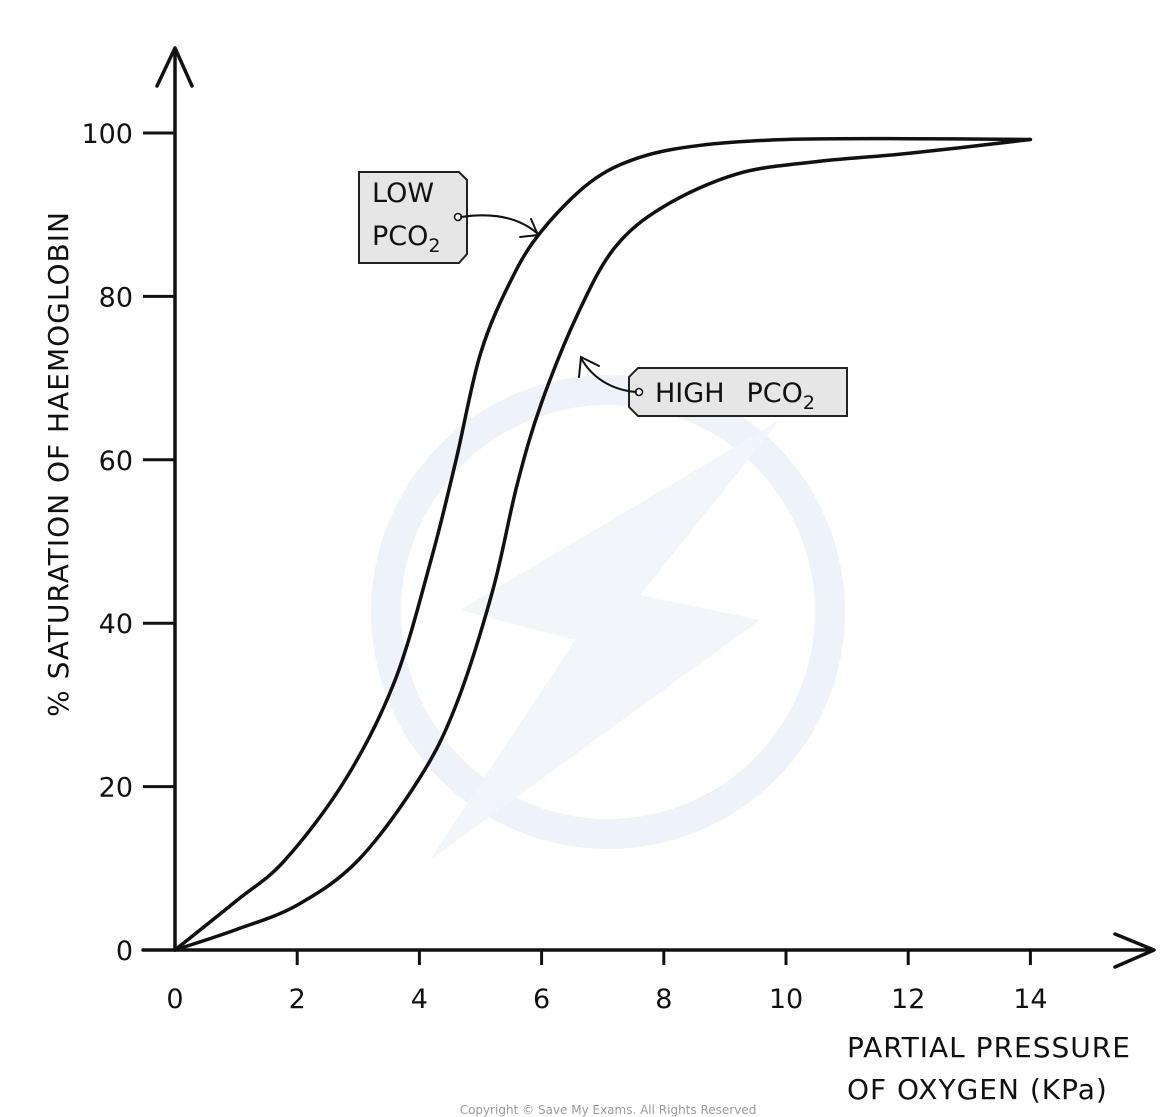 This screenshot has height=1117, width=1170. What do you see at coordinates (124, 951) in the screenshot?
I see `y-tick-label: 0` at bounding box center [124, 951].